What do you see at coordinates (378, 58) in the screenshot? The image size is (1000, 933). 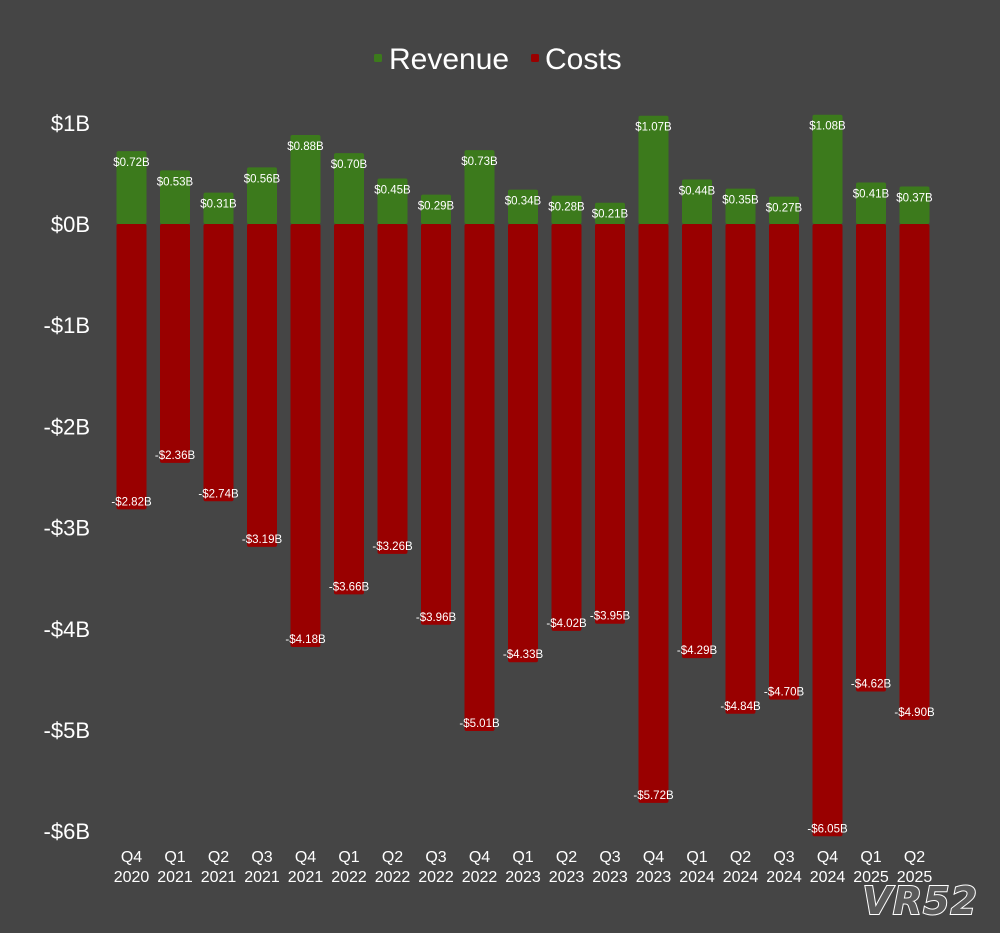 I see `revenue-legend-swatch` at bounding box center [378, 58].